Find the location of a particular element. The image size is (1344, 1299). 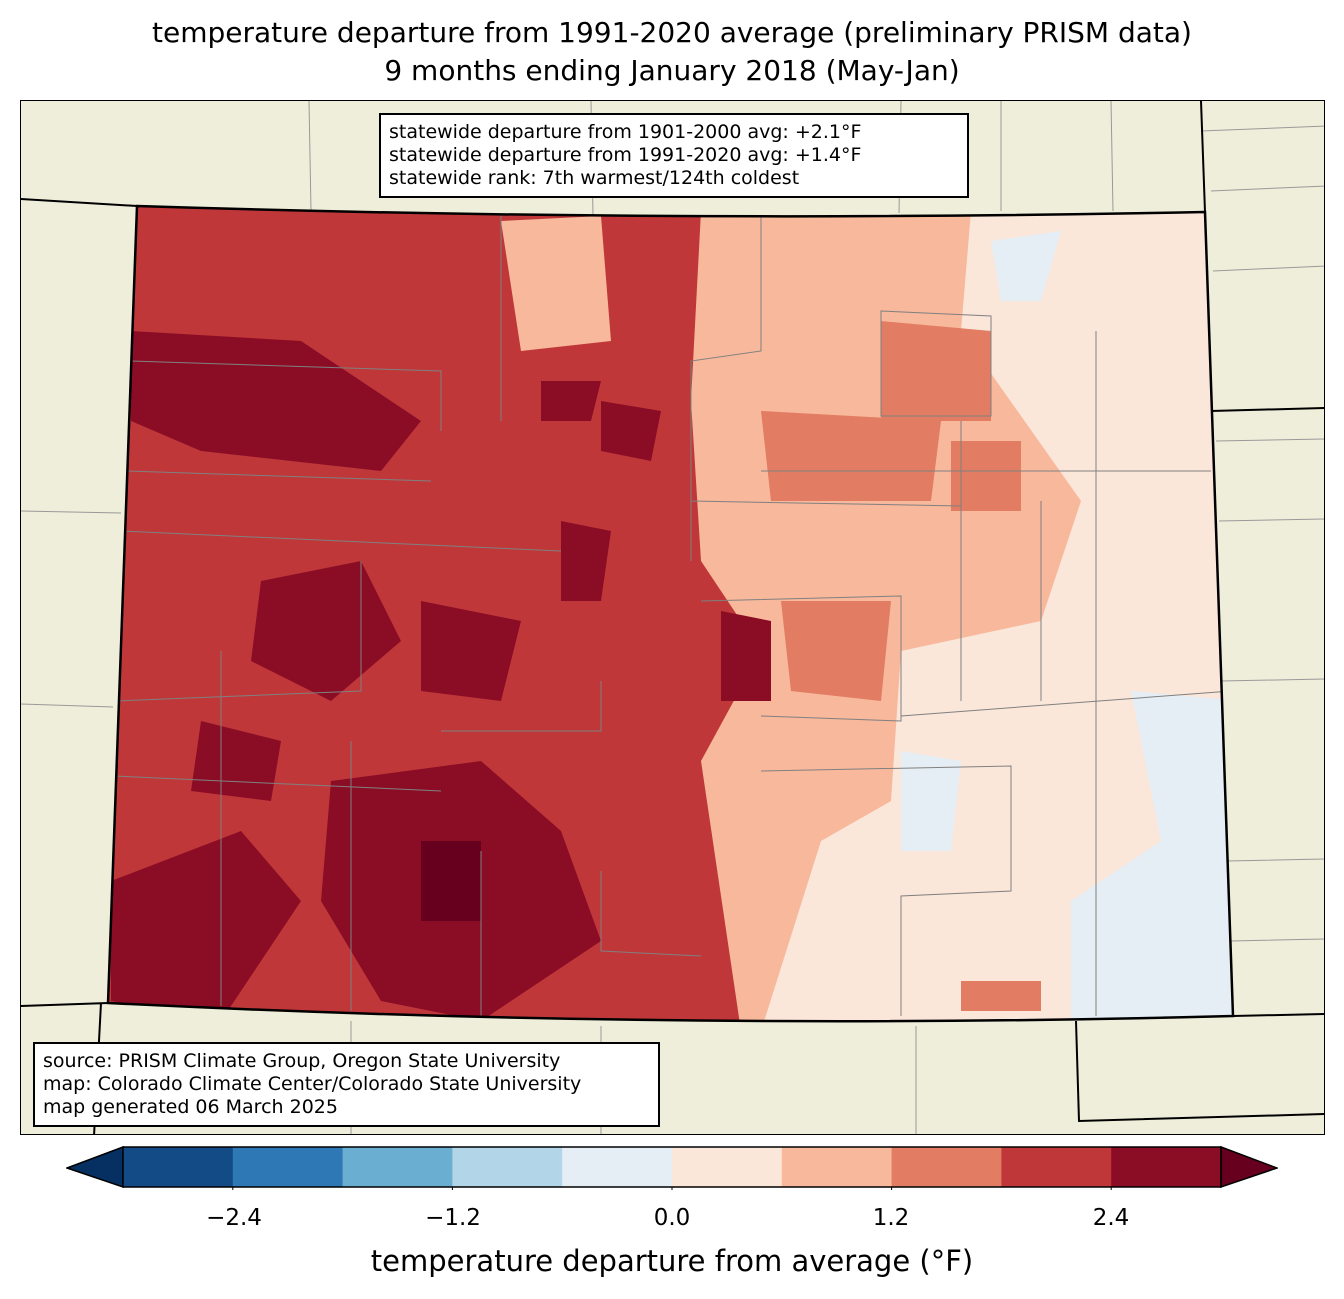

colorbar-tick: 1.2 is located at coordinates (891, 1218).